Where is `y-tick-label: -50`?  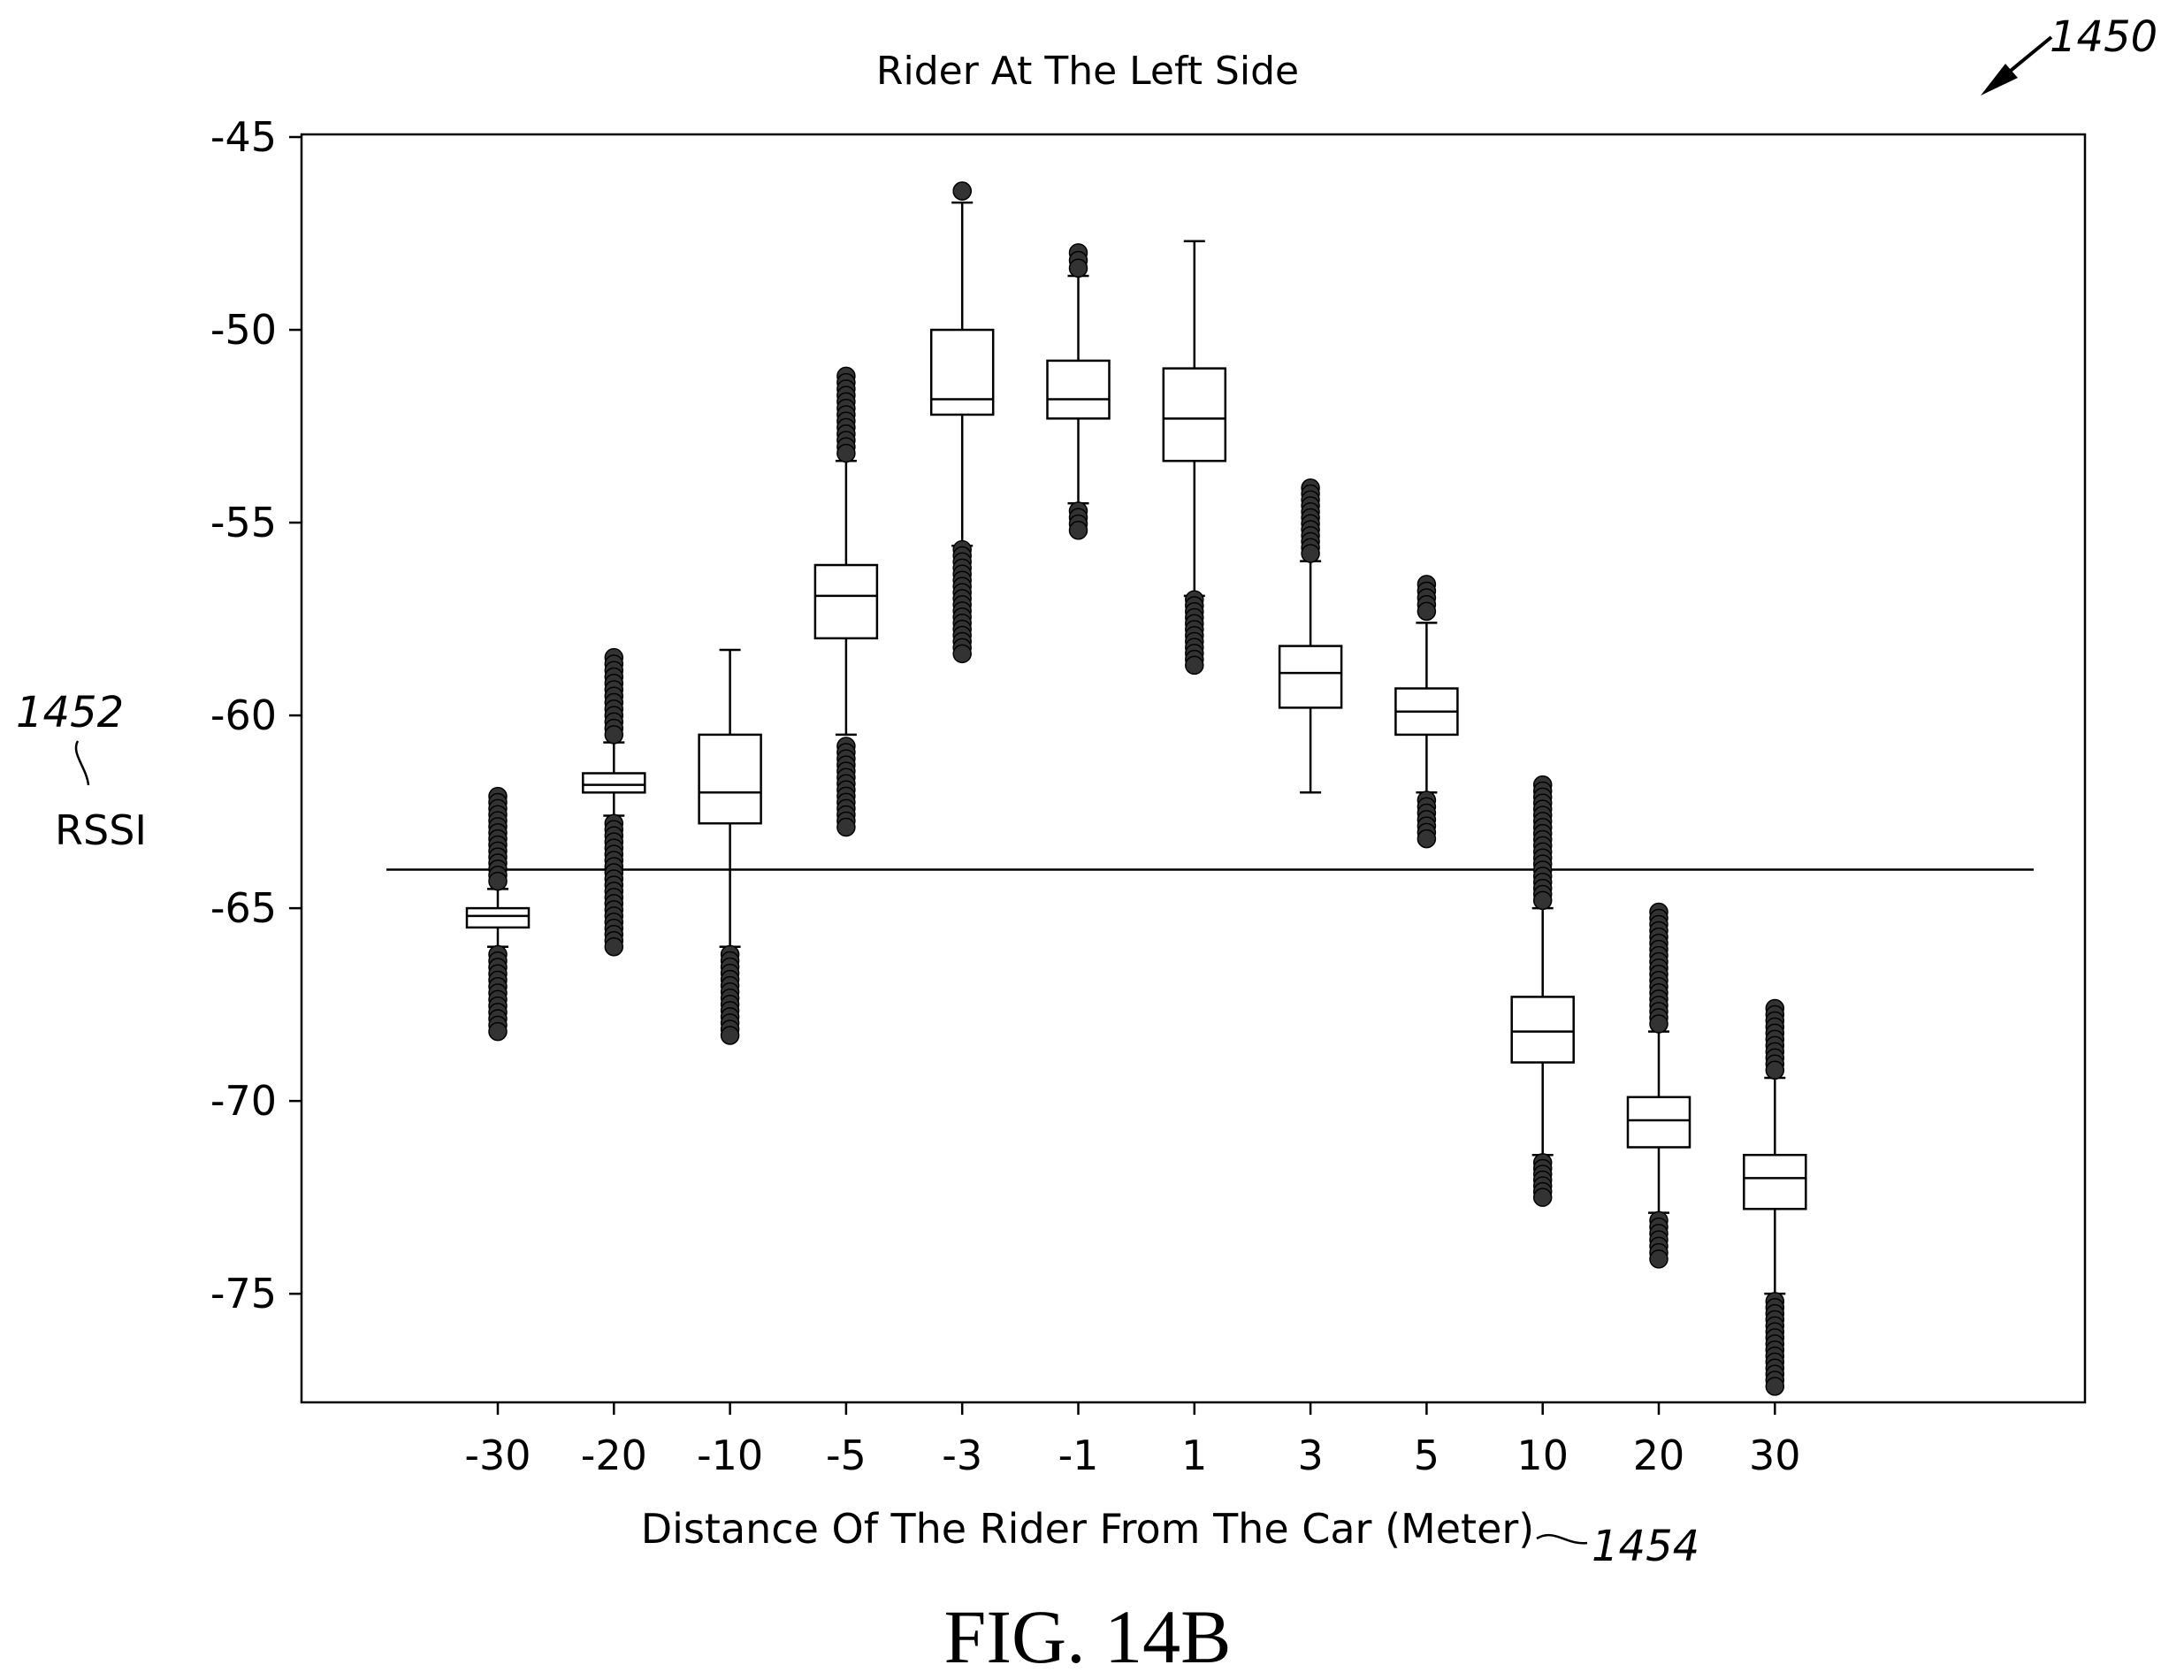 y-tick-label: -50 is located at coordinates (243, 330).